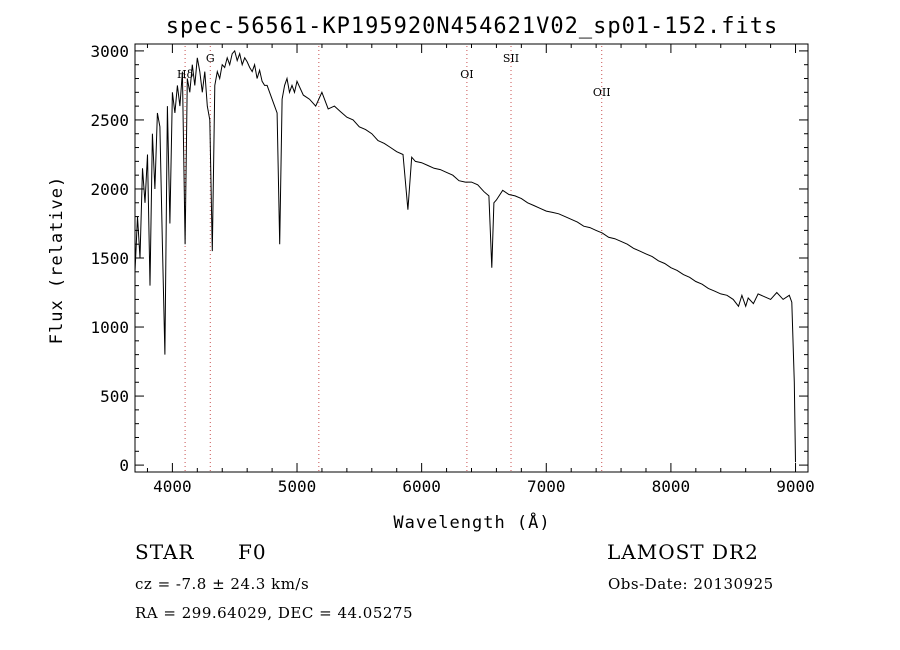  What do you see at coordinates (691, 584) in the screenshot?
I see `observation-date: Obs-Date: 20130925` at bounding box center [691, 584].